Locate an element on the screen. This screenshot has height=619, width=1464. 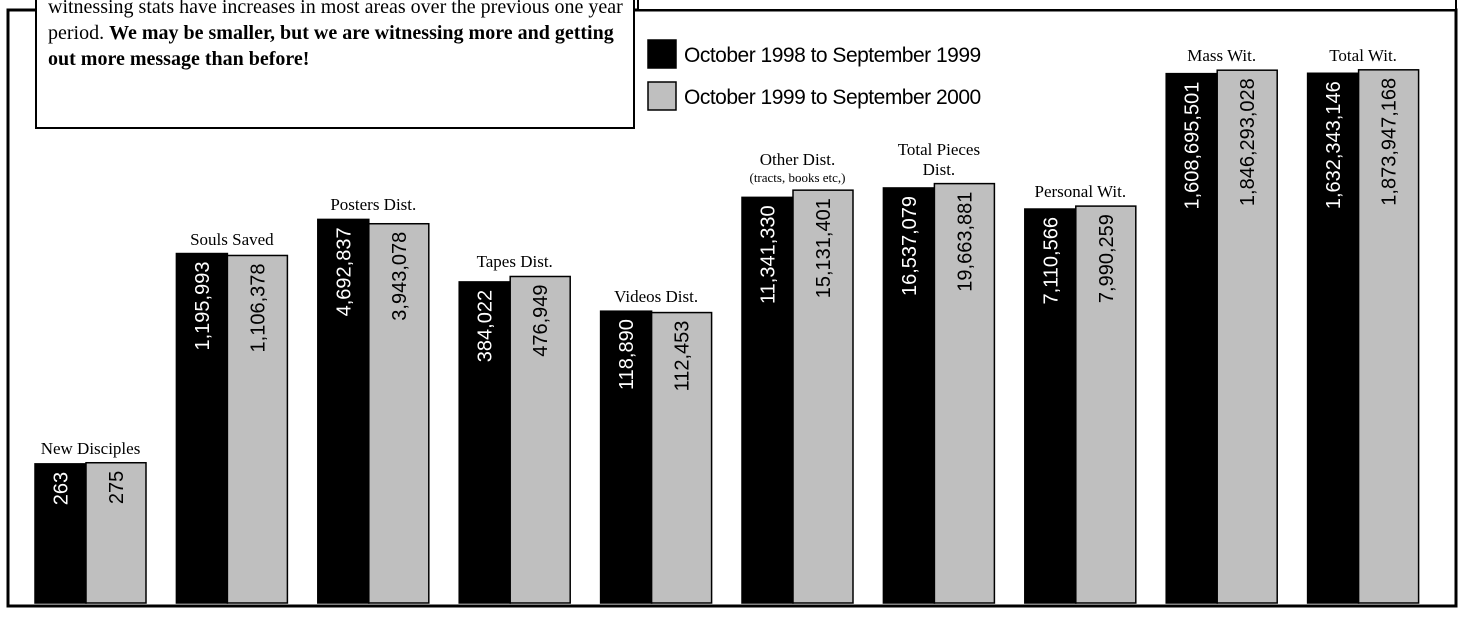
value-label: 7,990,259 is located at coordinates (1107, 258).